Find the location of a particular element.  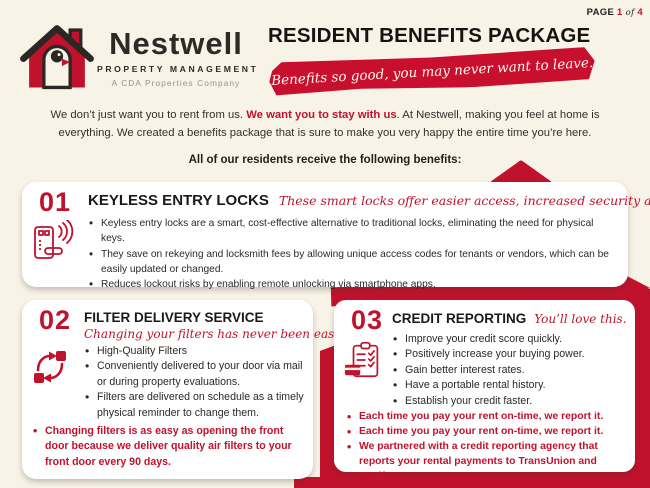

list-item: High-Quality Filters is located at coordinates (194, 352).